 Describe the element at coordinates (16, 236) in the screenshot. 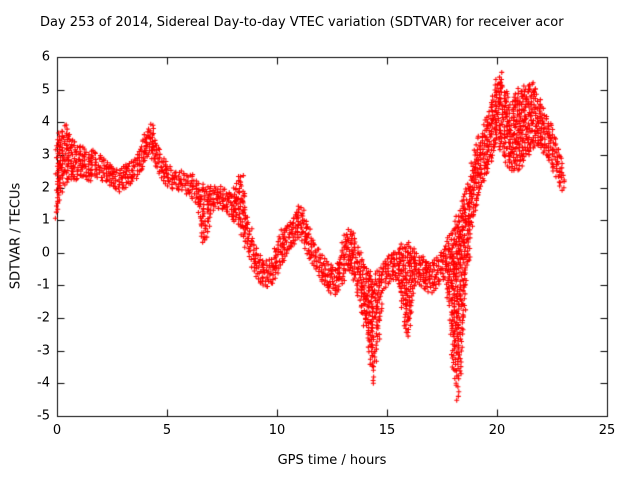

I see `y-axis-label: SDTVAR / TECUs` at that location.